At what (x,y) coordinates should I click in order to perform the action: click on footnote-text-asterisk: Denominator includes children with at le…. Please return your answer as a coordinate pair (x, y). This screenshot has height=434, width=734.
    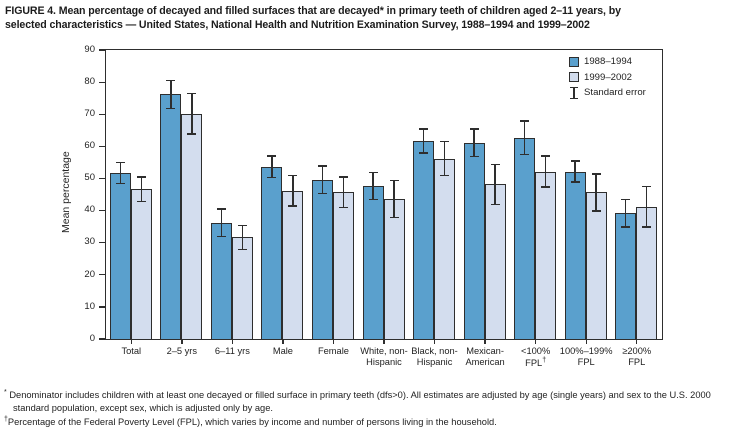
    Looking at the image, I should click on (360, 401).